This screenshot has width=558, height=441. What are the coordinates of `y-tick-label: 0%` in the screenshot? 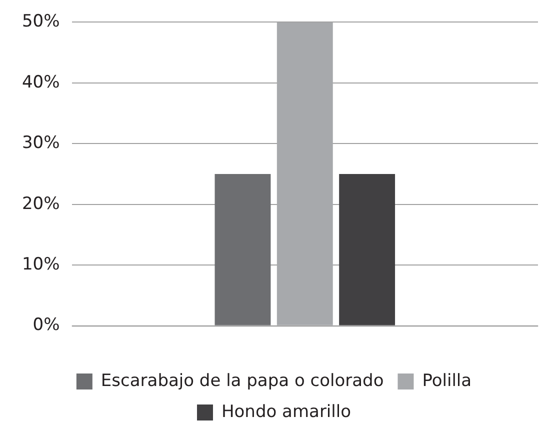 It's located at (46, 325).